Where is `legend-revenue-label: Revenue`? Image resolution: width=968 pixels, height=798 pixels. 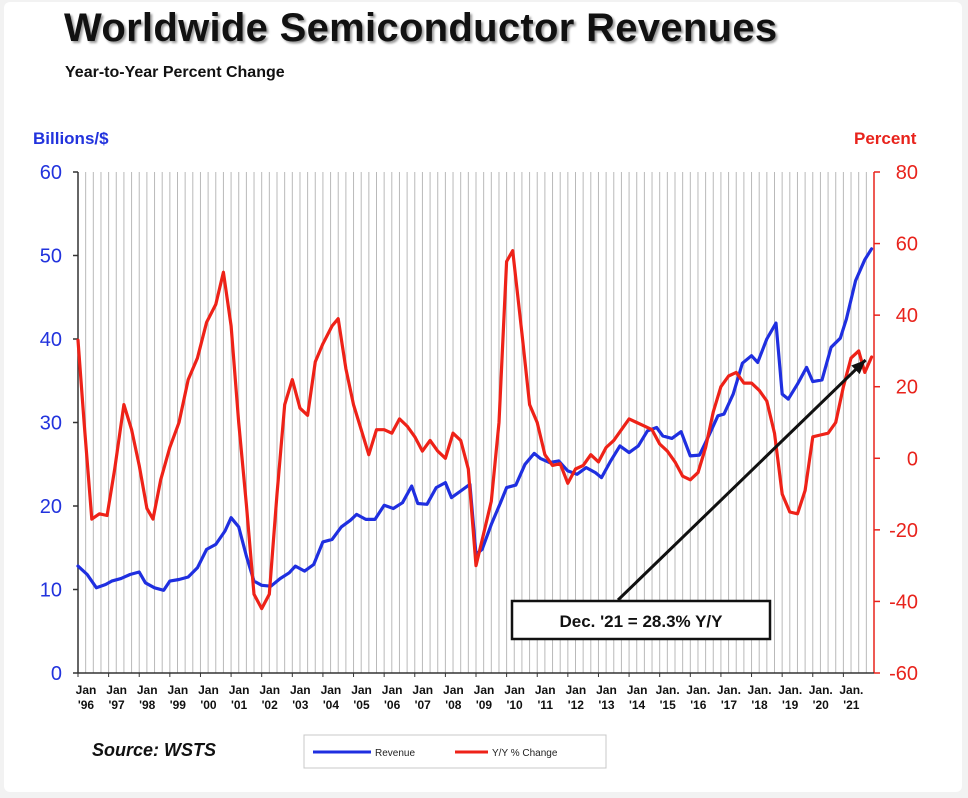
legend-revenue-label: Revenue is located at coordinates (395, 753).